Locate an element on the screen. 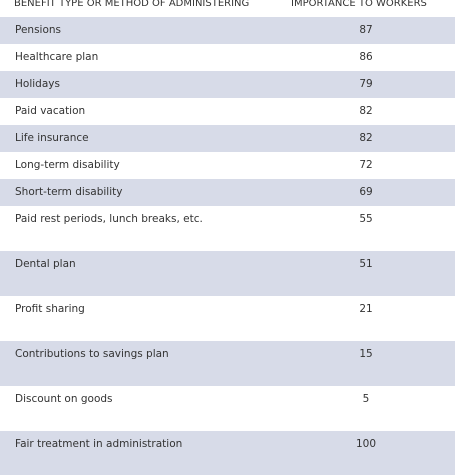 The height and width of the screenshot is (475, 455). row-label: Holidays is located at coordinates (37, 84).